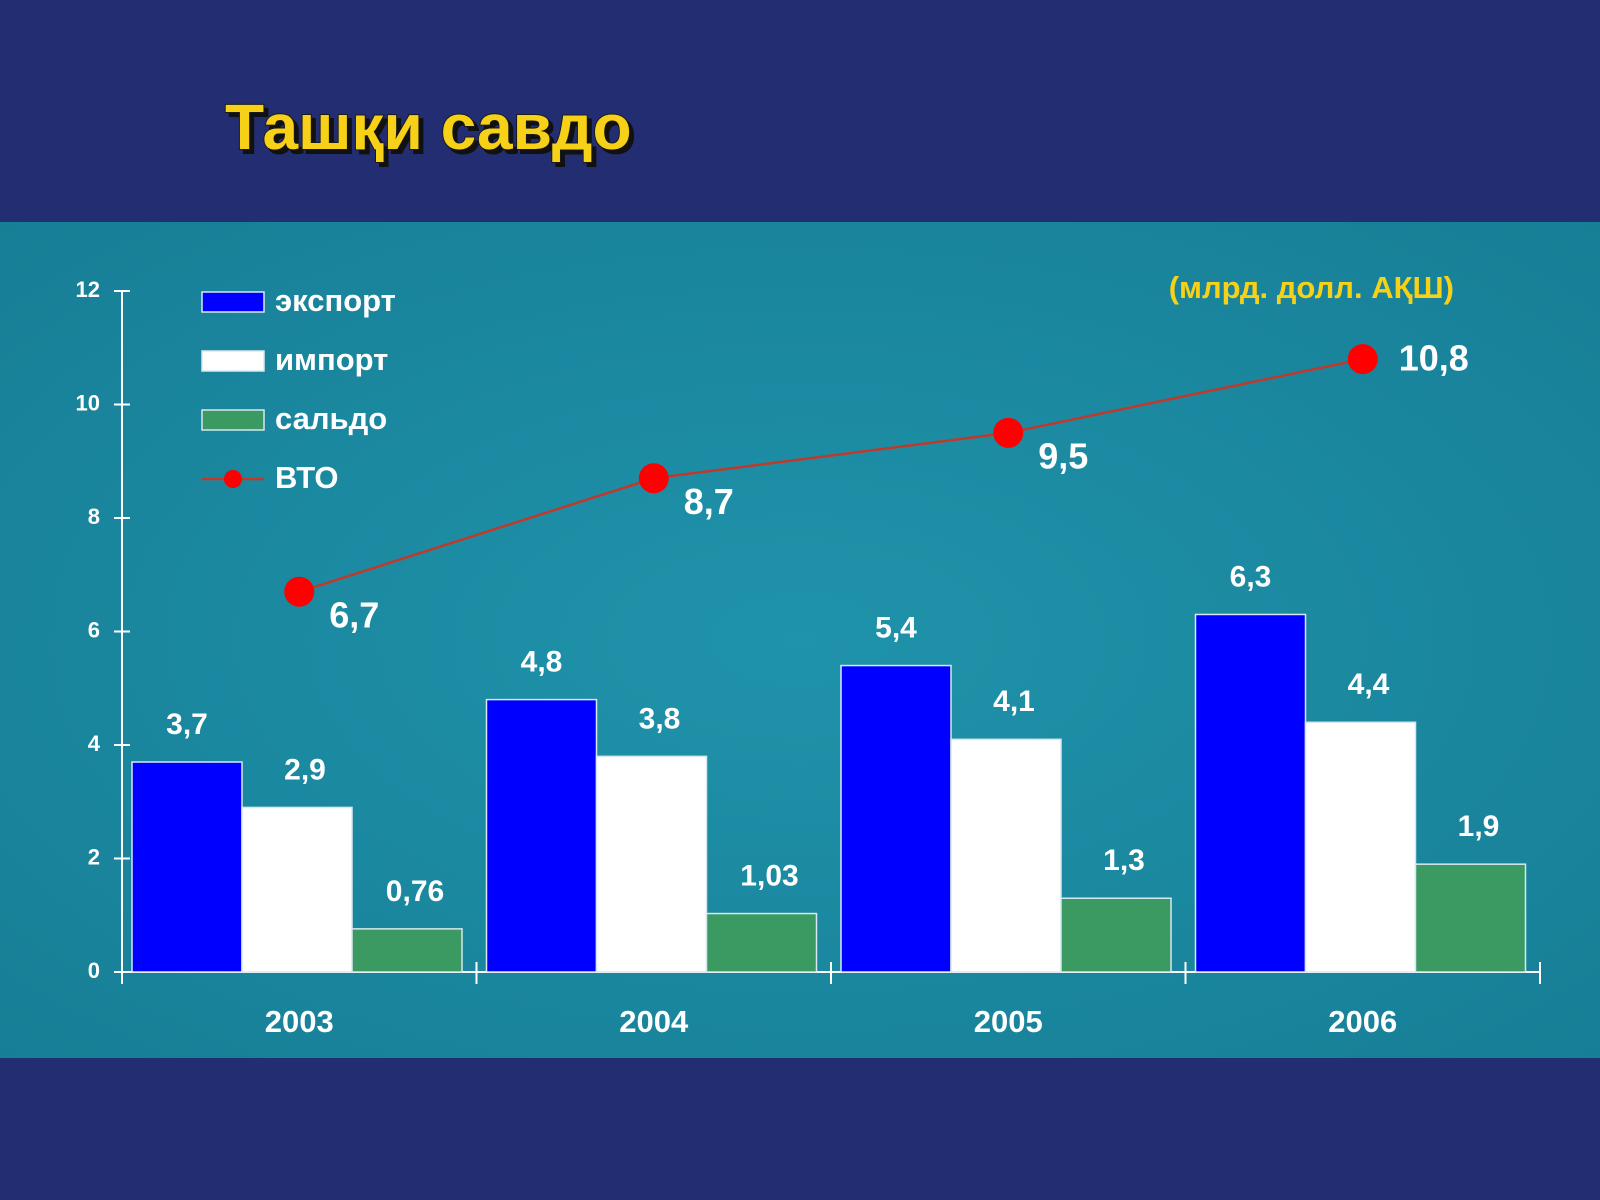 The width and height of the screenshot is (1600, 1200). I want to click on bar-value-label: 4,8, so click(542, 662).